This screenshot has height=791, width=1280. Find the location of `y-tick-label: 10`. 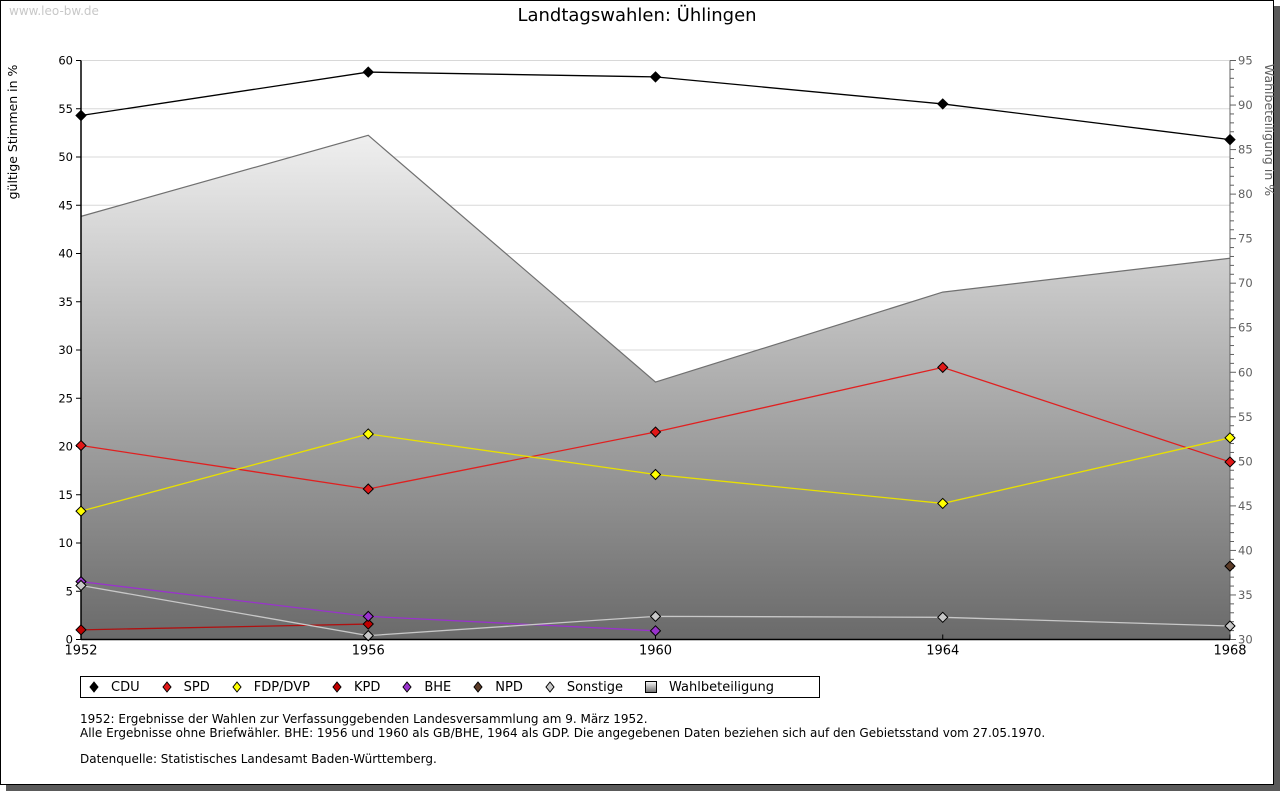

y-tick-label: 10 is located at coordinates (65, 543).